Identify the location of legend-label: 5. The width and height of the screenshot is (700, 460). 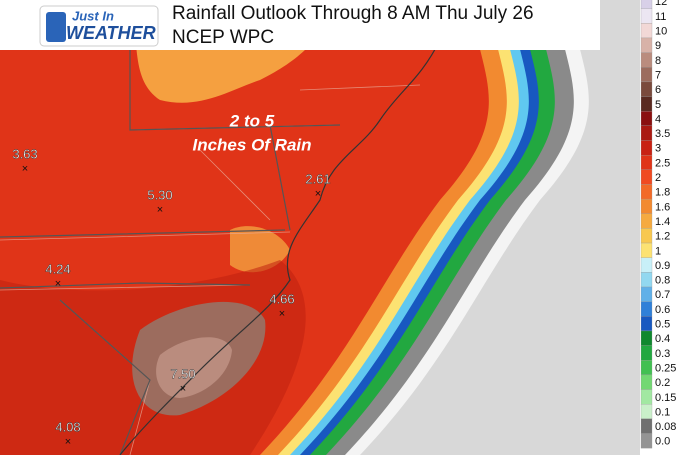
(658, 105).